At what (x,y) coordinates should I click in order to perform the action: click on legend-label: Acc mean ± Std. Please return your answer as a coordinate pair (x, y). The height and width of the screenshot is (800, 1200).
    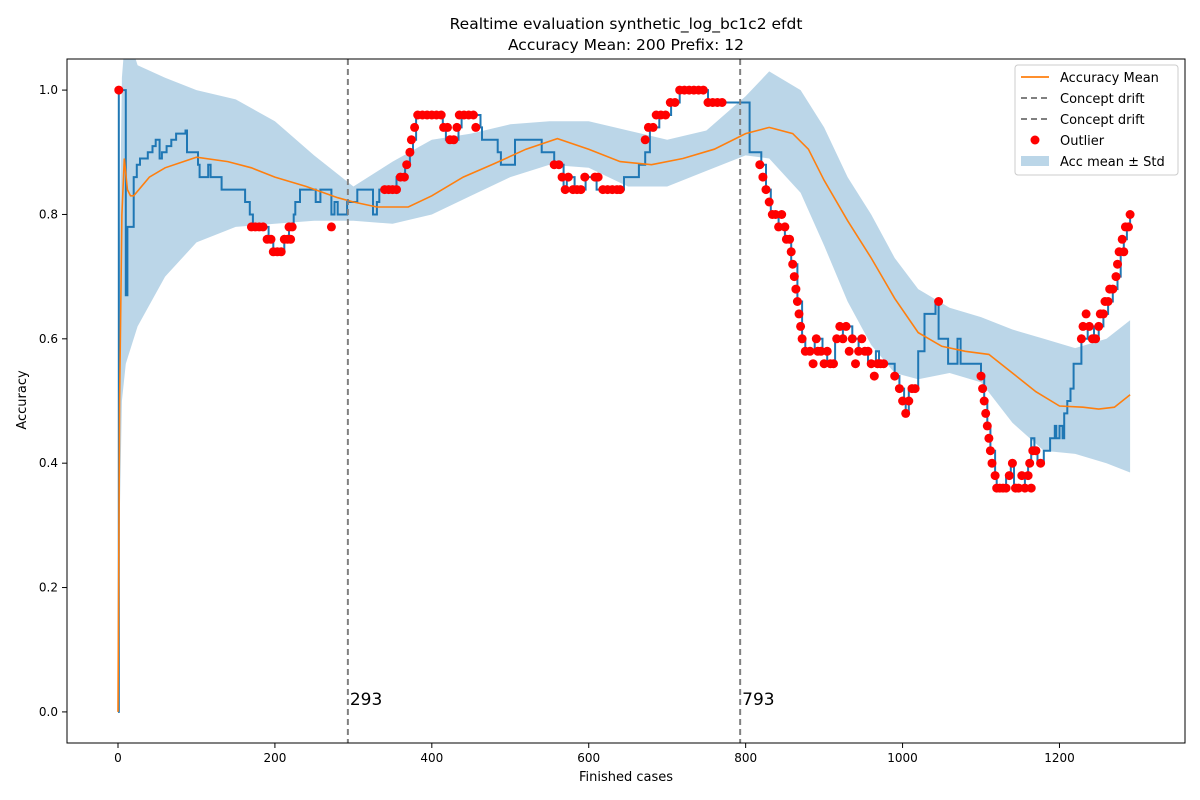
    Looking at the image, I should click on (1112, 162).